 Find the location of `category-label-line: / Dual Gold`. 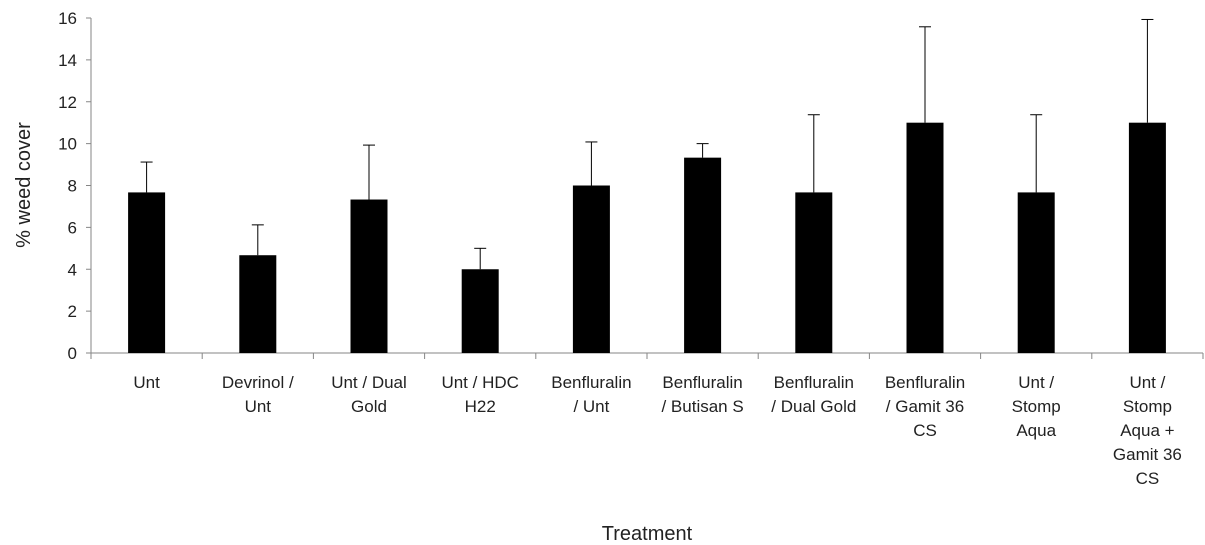

category-label-line: / Dual Gold is located at coordinates (813, 406).